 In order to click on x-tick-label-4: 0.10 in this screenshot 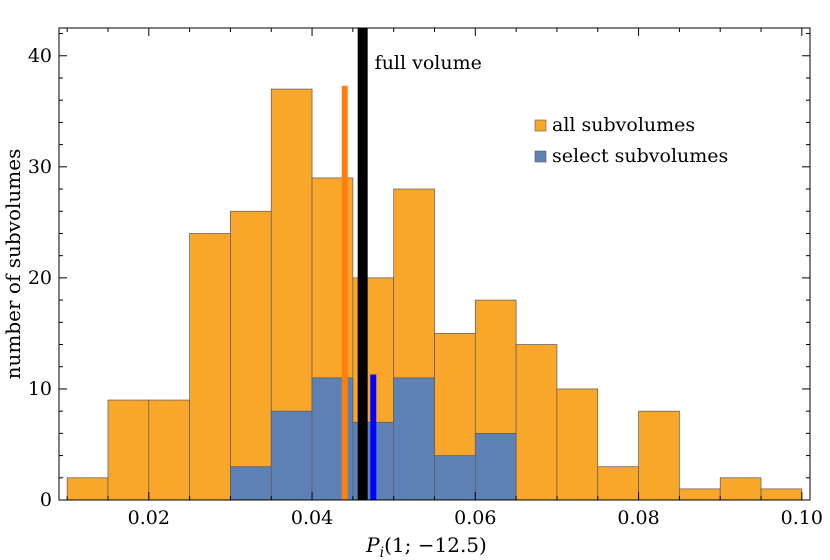, I will do `click(802, 518)`.